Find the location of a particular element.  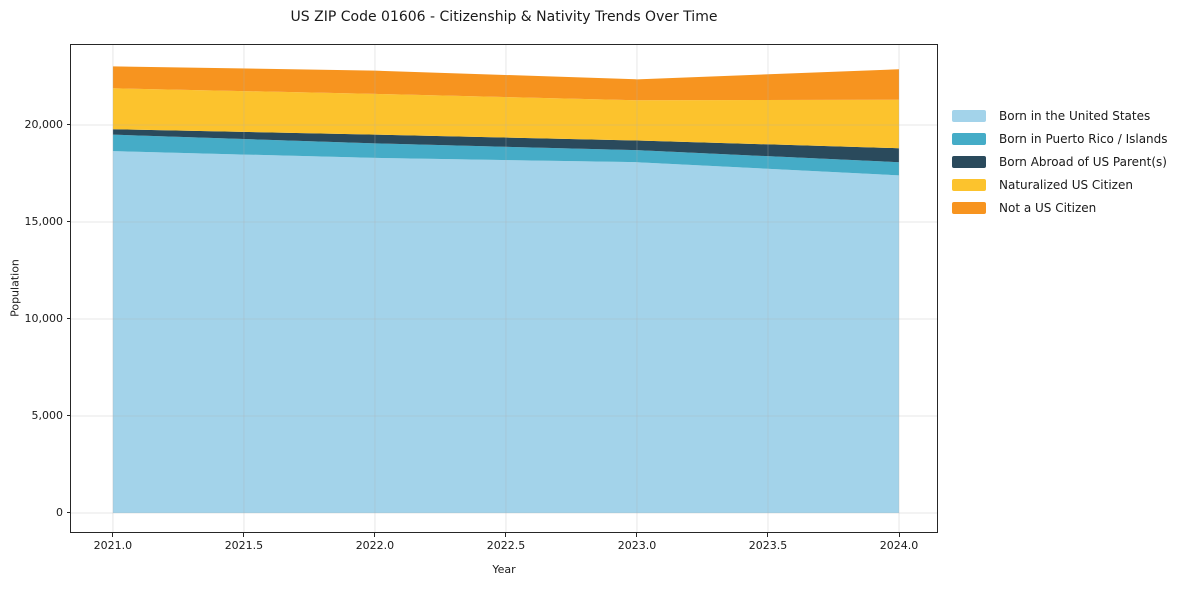

legend-label: Born in Puerto Rico / Islands is located at coordinates (1083, 138).